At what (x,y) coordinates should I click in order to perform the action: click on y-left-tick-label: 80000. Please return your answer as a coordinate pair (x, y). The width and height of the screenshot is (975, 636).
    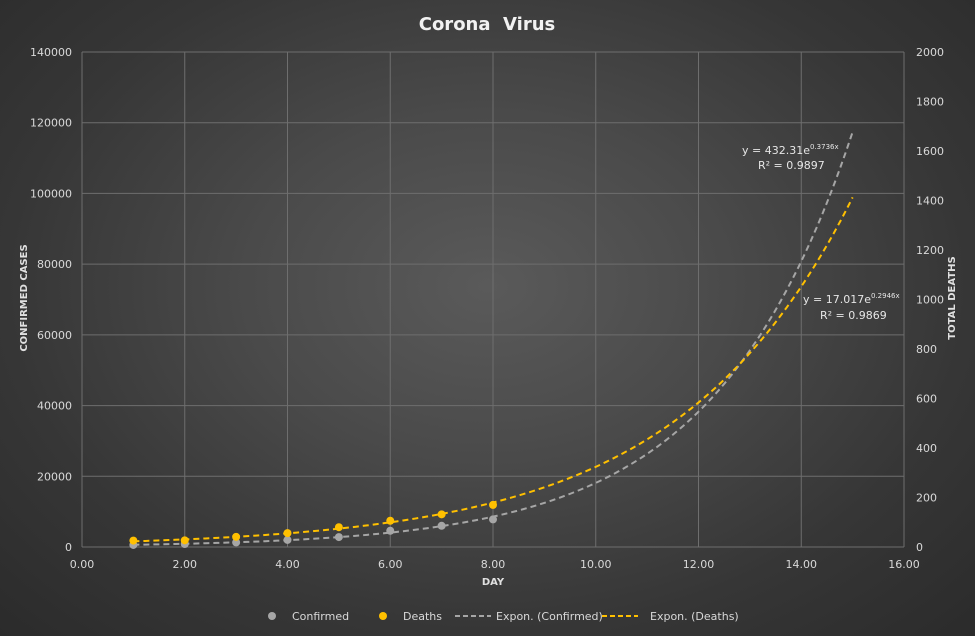
    Looking at the image, I should click on (54, 264).